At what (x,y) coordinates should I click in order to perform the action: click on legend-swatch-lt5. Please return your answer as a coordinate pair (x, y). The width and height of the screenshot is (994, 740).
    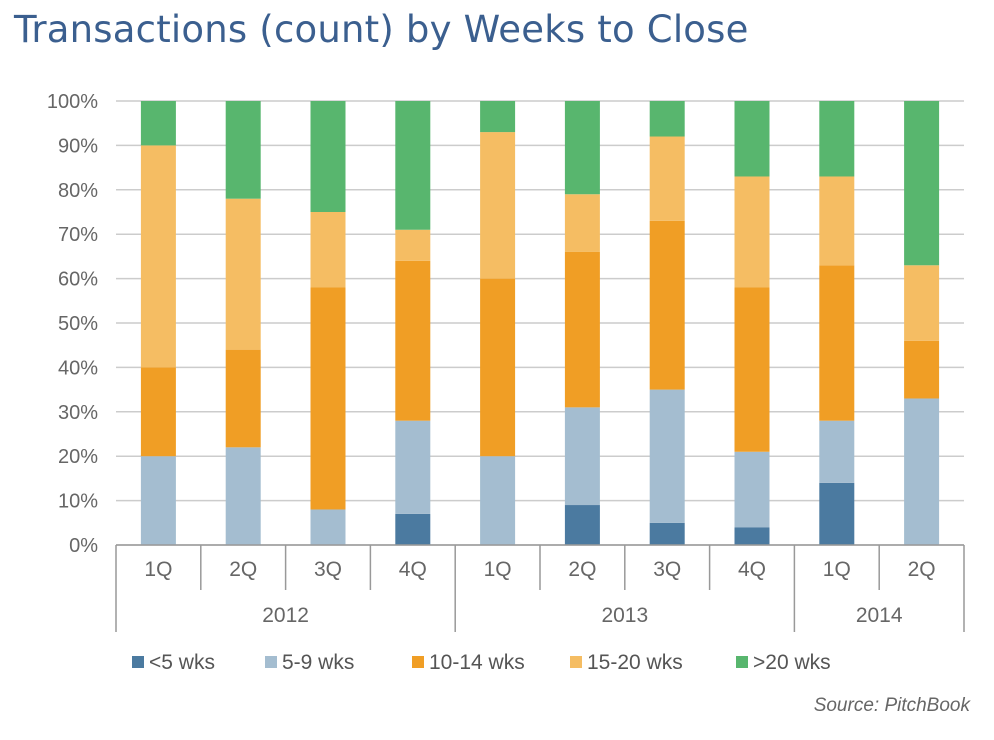
    Looking at the image, I should click on (138, 662).